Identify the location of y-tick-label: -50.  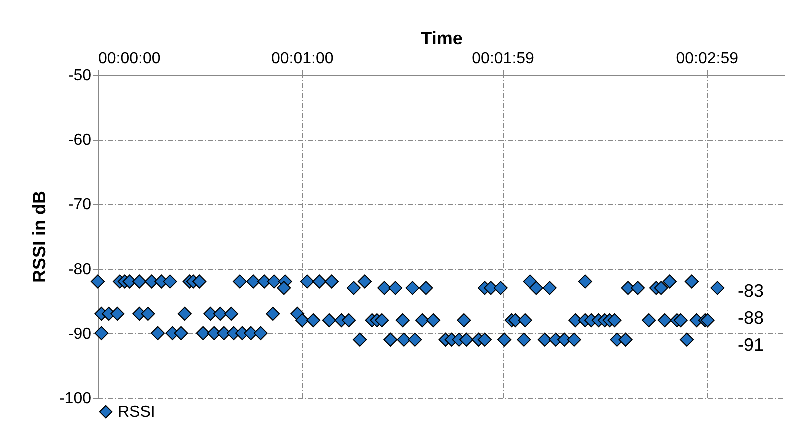
(80, 76).